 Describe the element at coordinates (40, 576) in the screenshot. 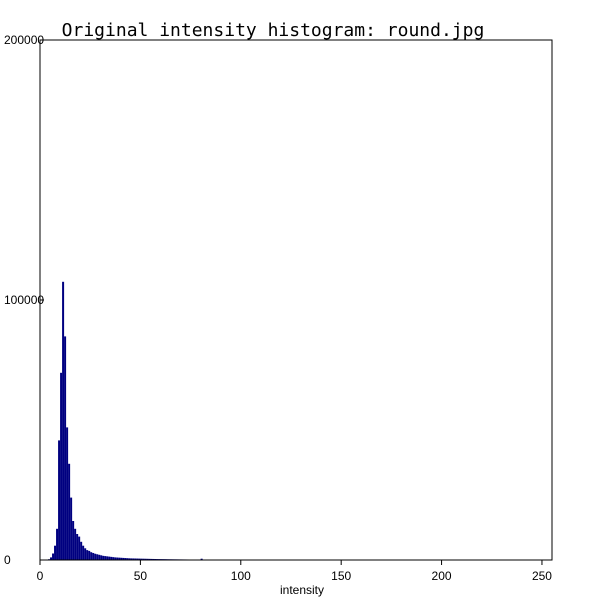

I see `x-tick-label: 0` at that location.